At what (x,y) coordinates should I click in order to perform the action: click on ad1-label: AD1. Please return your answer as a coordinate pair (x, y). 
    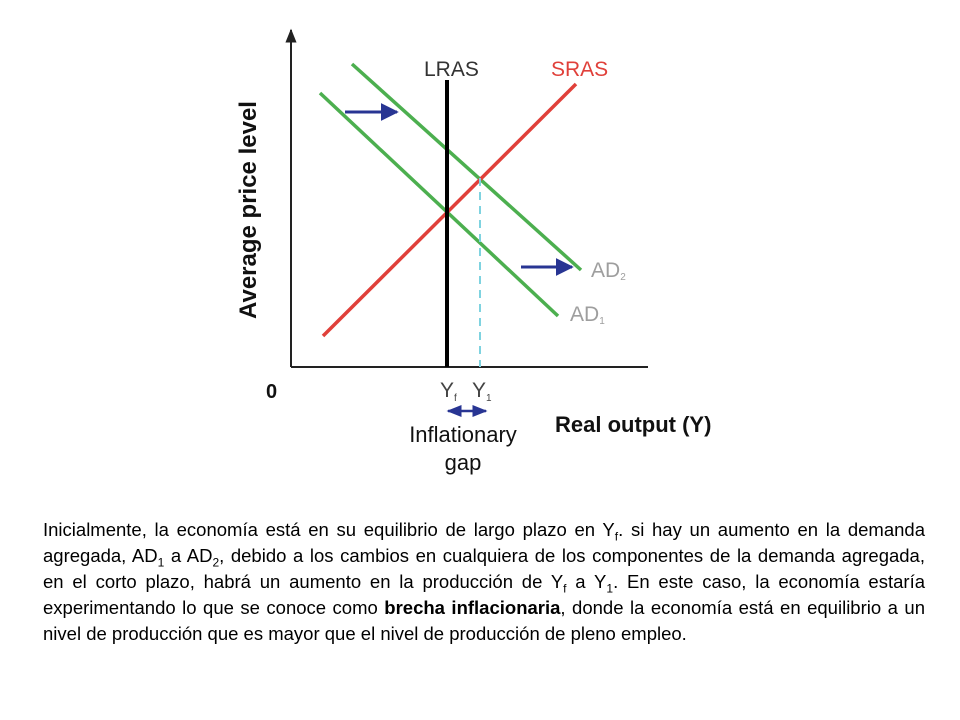
    Looking at the image, I should click on (587, 315).